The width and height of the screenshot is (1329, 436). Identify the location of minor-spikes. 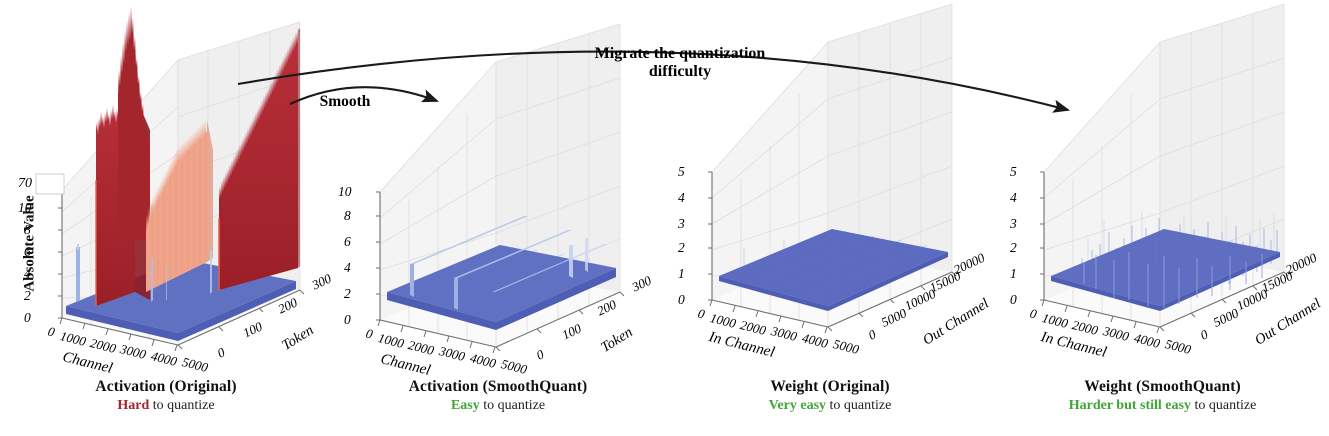
(181, 276).